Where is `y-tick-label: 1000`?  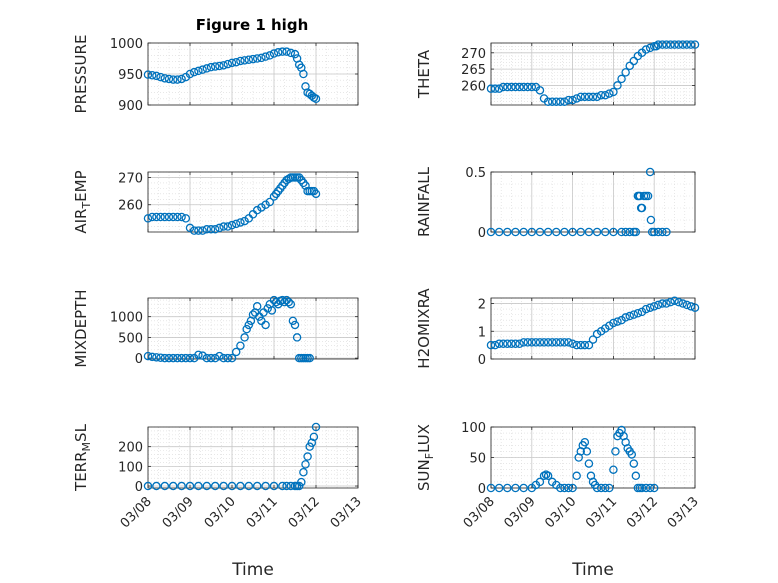 y-tick-label: 1000 is located at coordinates (126, 318).